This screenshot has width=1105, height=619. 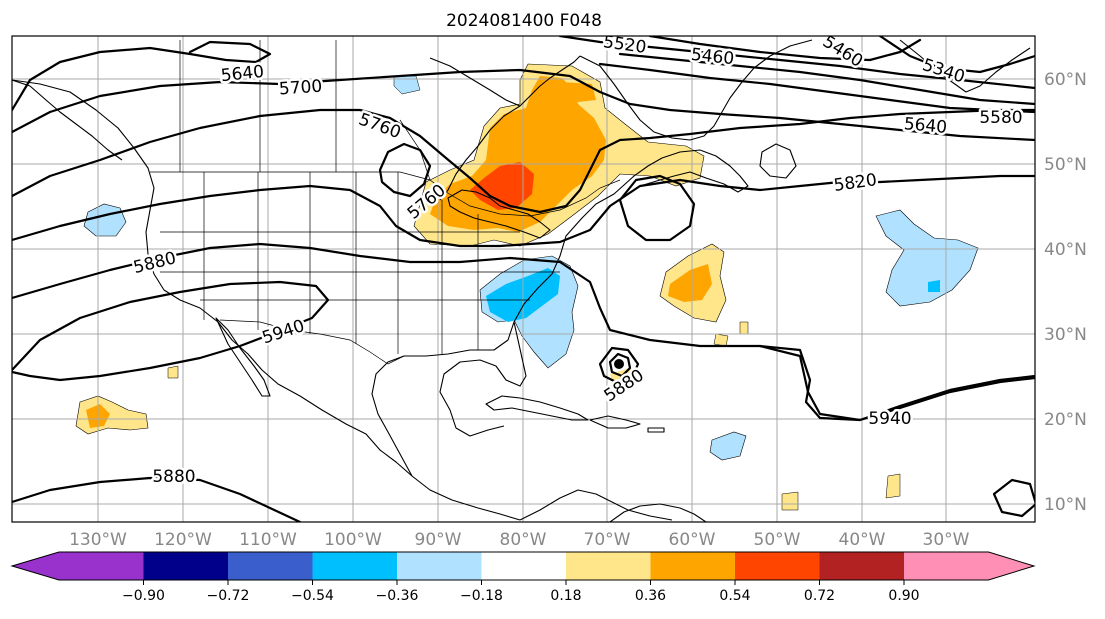 What do you see at coordinates (862, 540) in the screenshot?
I see `lon-tick-label: 40°W` at bounding box center [862, 540].